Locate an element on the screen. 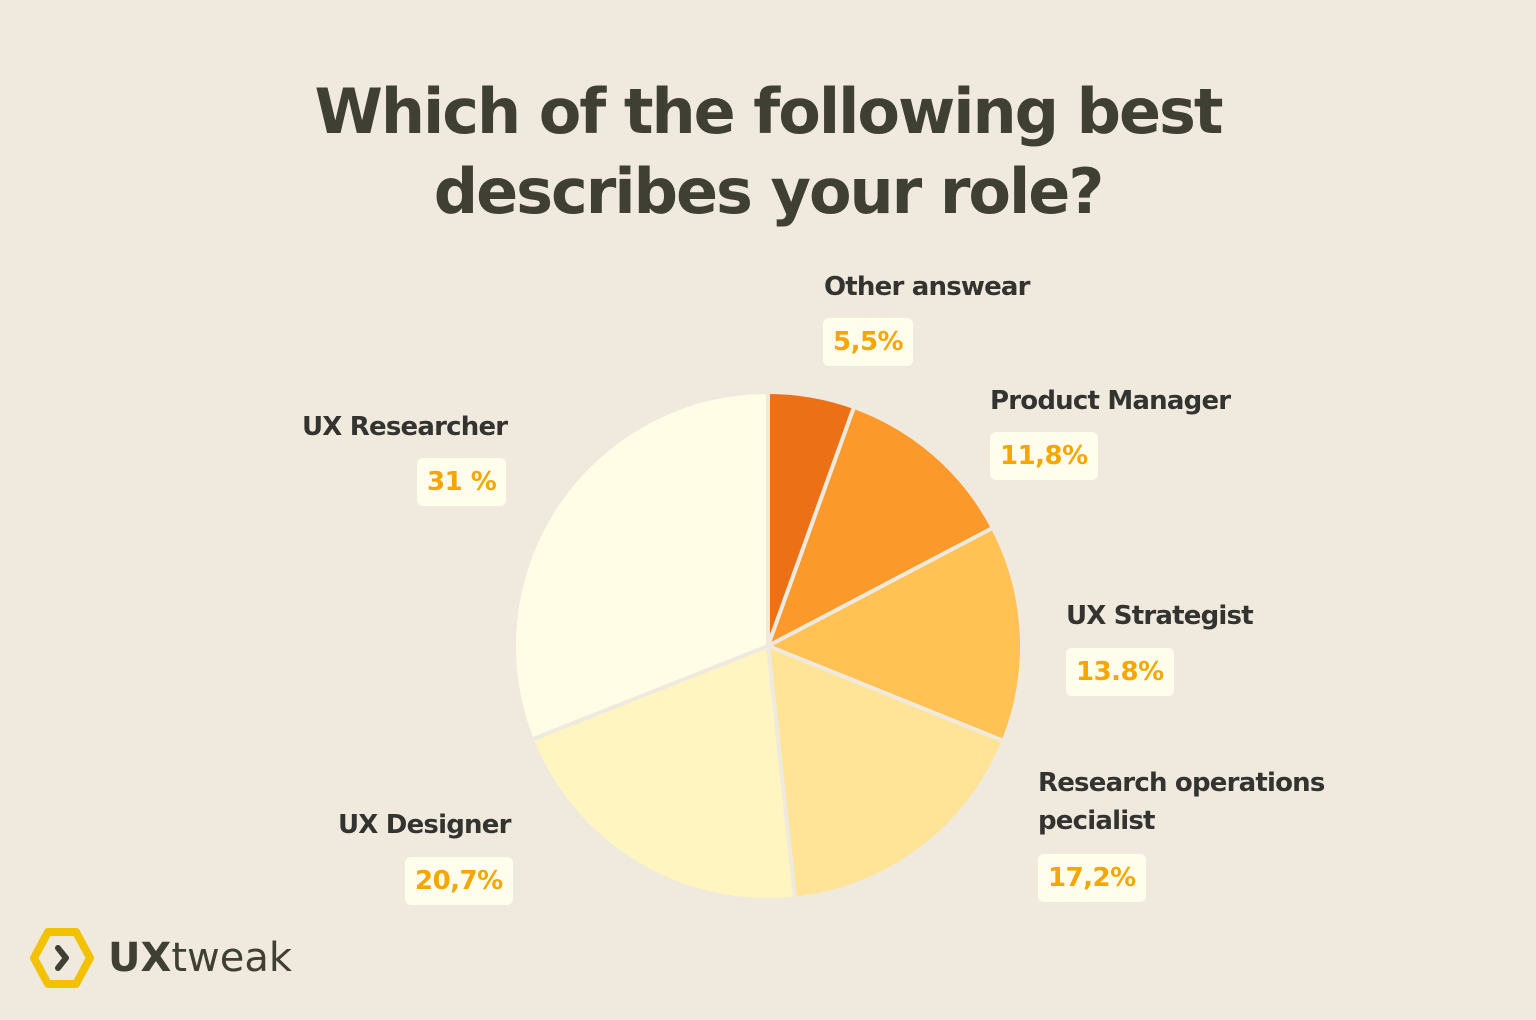 The height and width of the screenshot is (1020, 1536). value-other: 5,5% is located at coordinates (868, 342).